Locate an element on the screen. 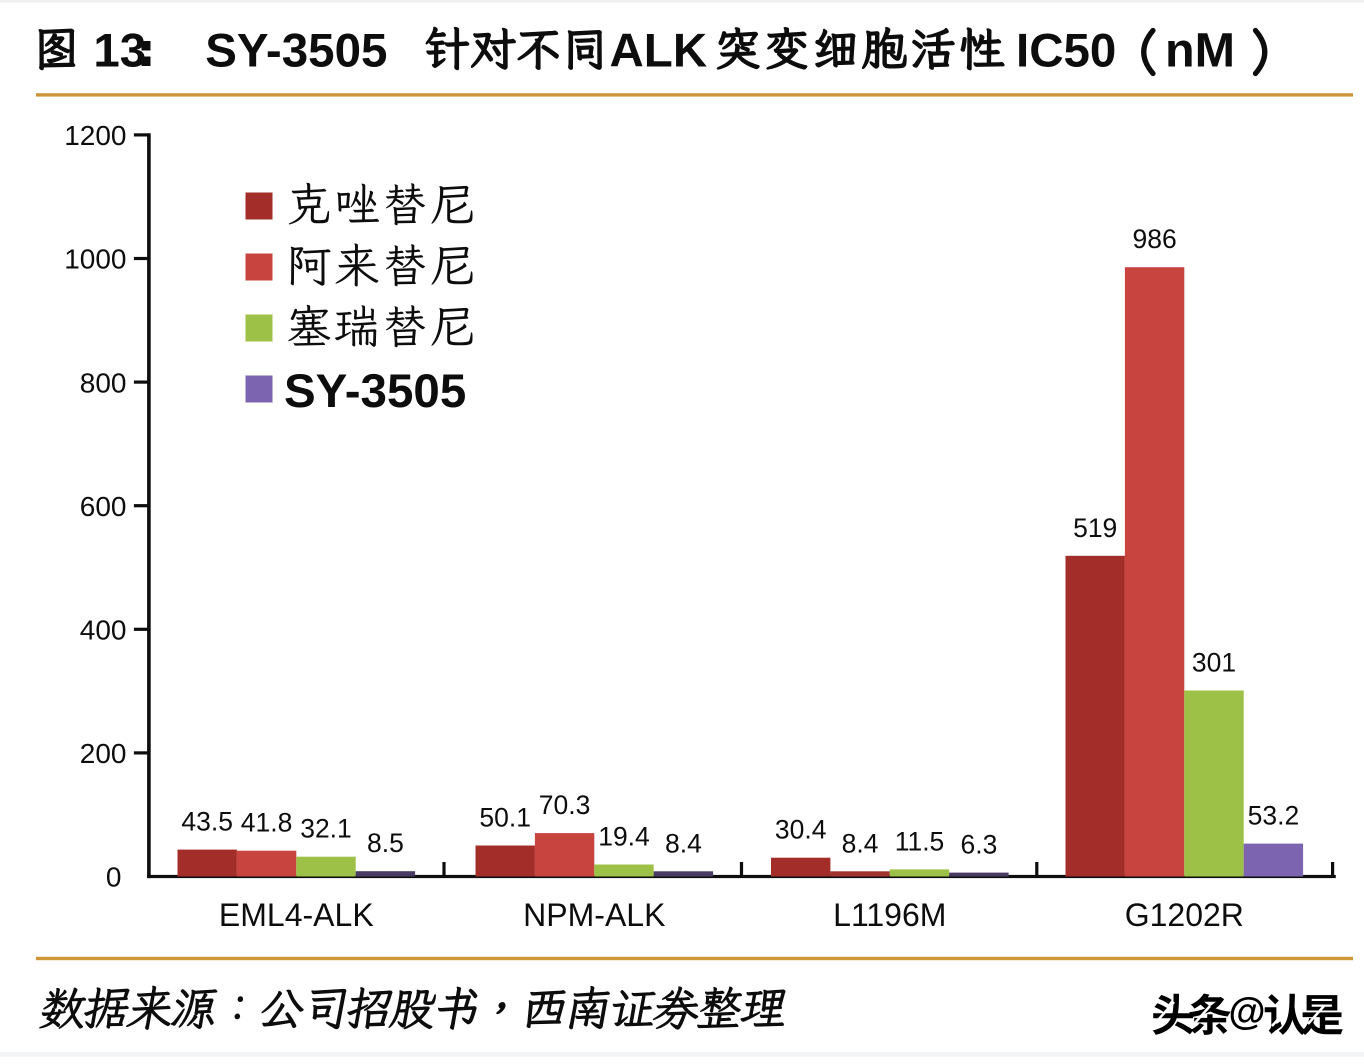 Image resolution: width=1364 pixels, height=1064 pixels. svg-text: 32.1 is located at coordinates (326, 829).